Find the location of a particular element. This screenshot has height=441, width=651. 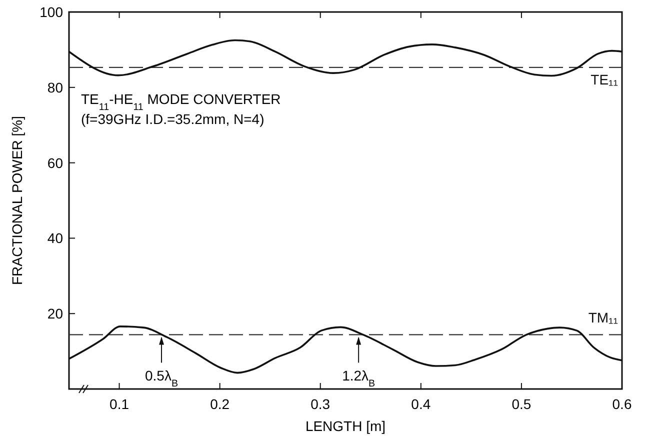

annotation: 1.2λ$_{B}$ is located at coordinates (359, 379).